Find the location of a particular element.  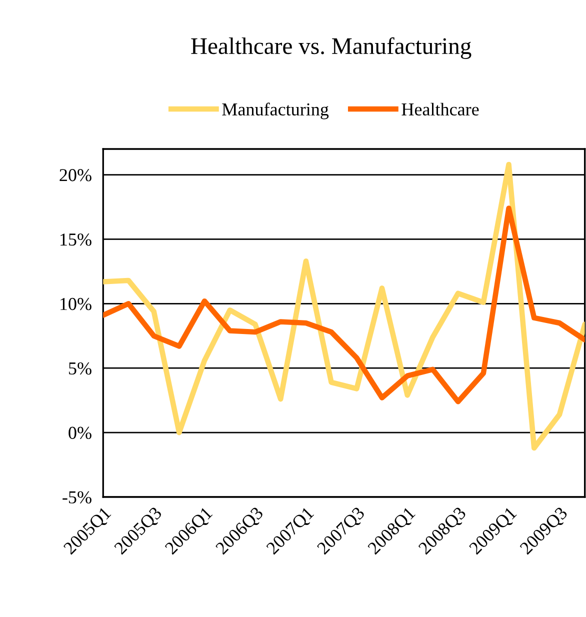

y-tick-label: 10% is located at coordinates (76, 304).